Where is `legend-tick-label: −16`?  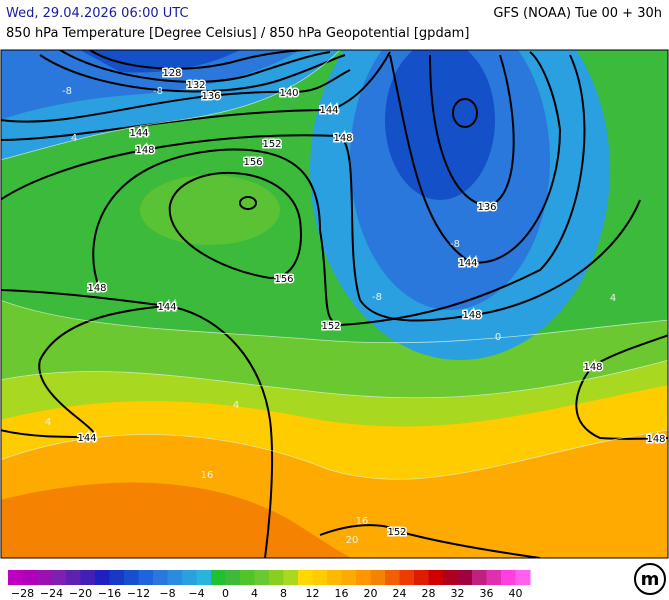 legend-tick-label: −16 is located at coordinates (109, 593).